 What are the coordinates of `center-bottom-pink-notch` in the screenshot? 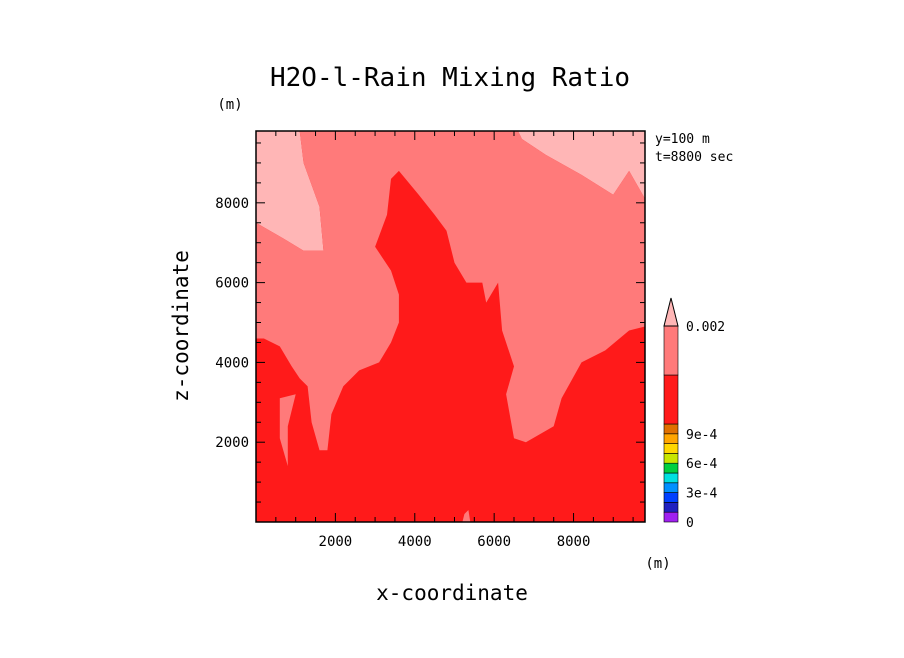 It's located at (466, 516).